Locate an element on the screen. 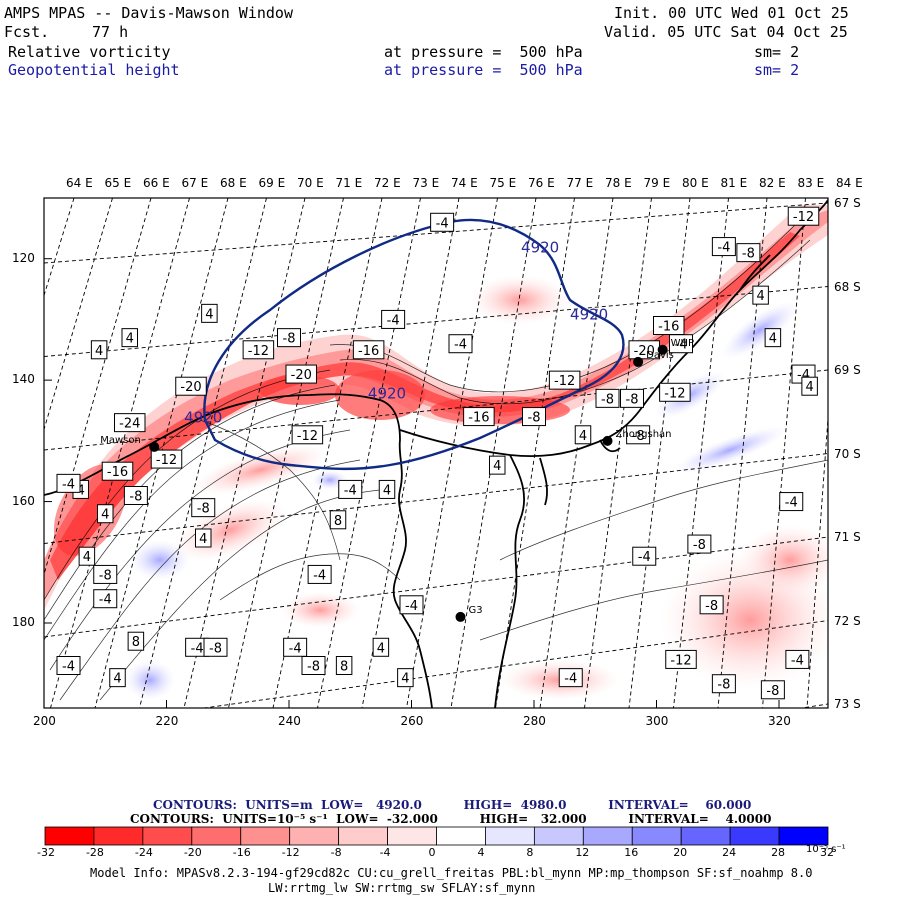 The width and height of the screenshot is (900, 900). longitude-label: 79 E is located at coordinates (657, 183).